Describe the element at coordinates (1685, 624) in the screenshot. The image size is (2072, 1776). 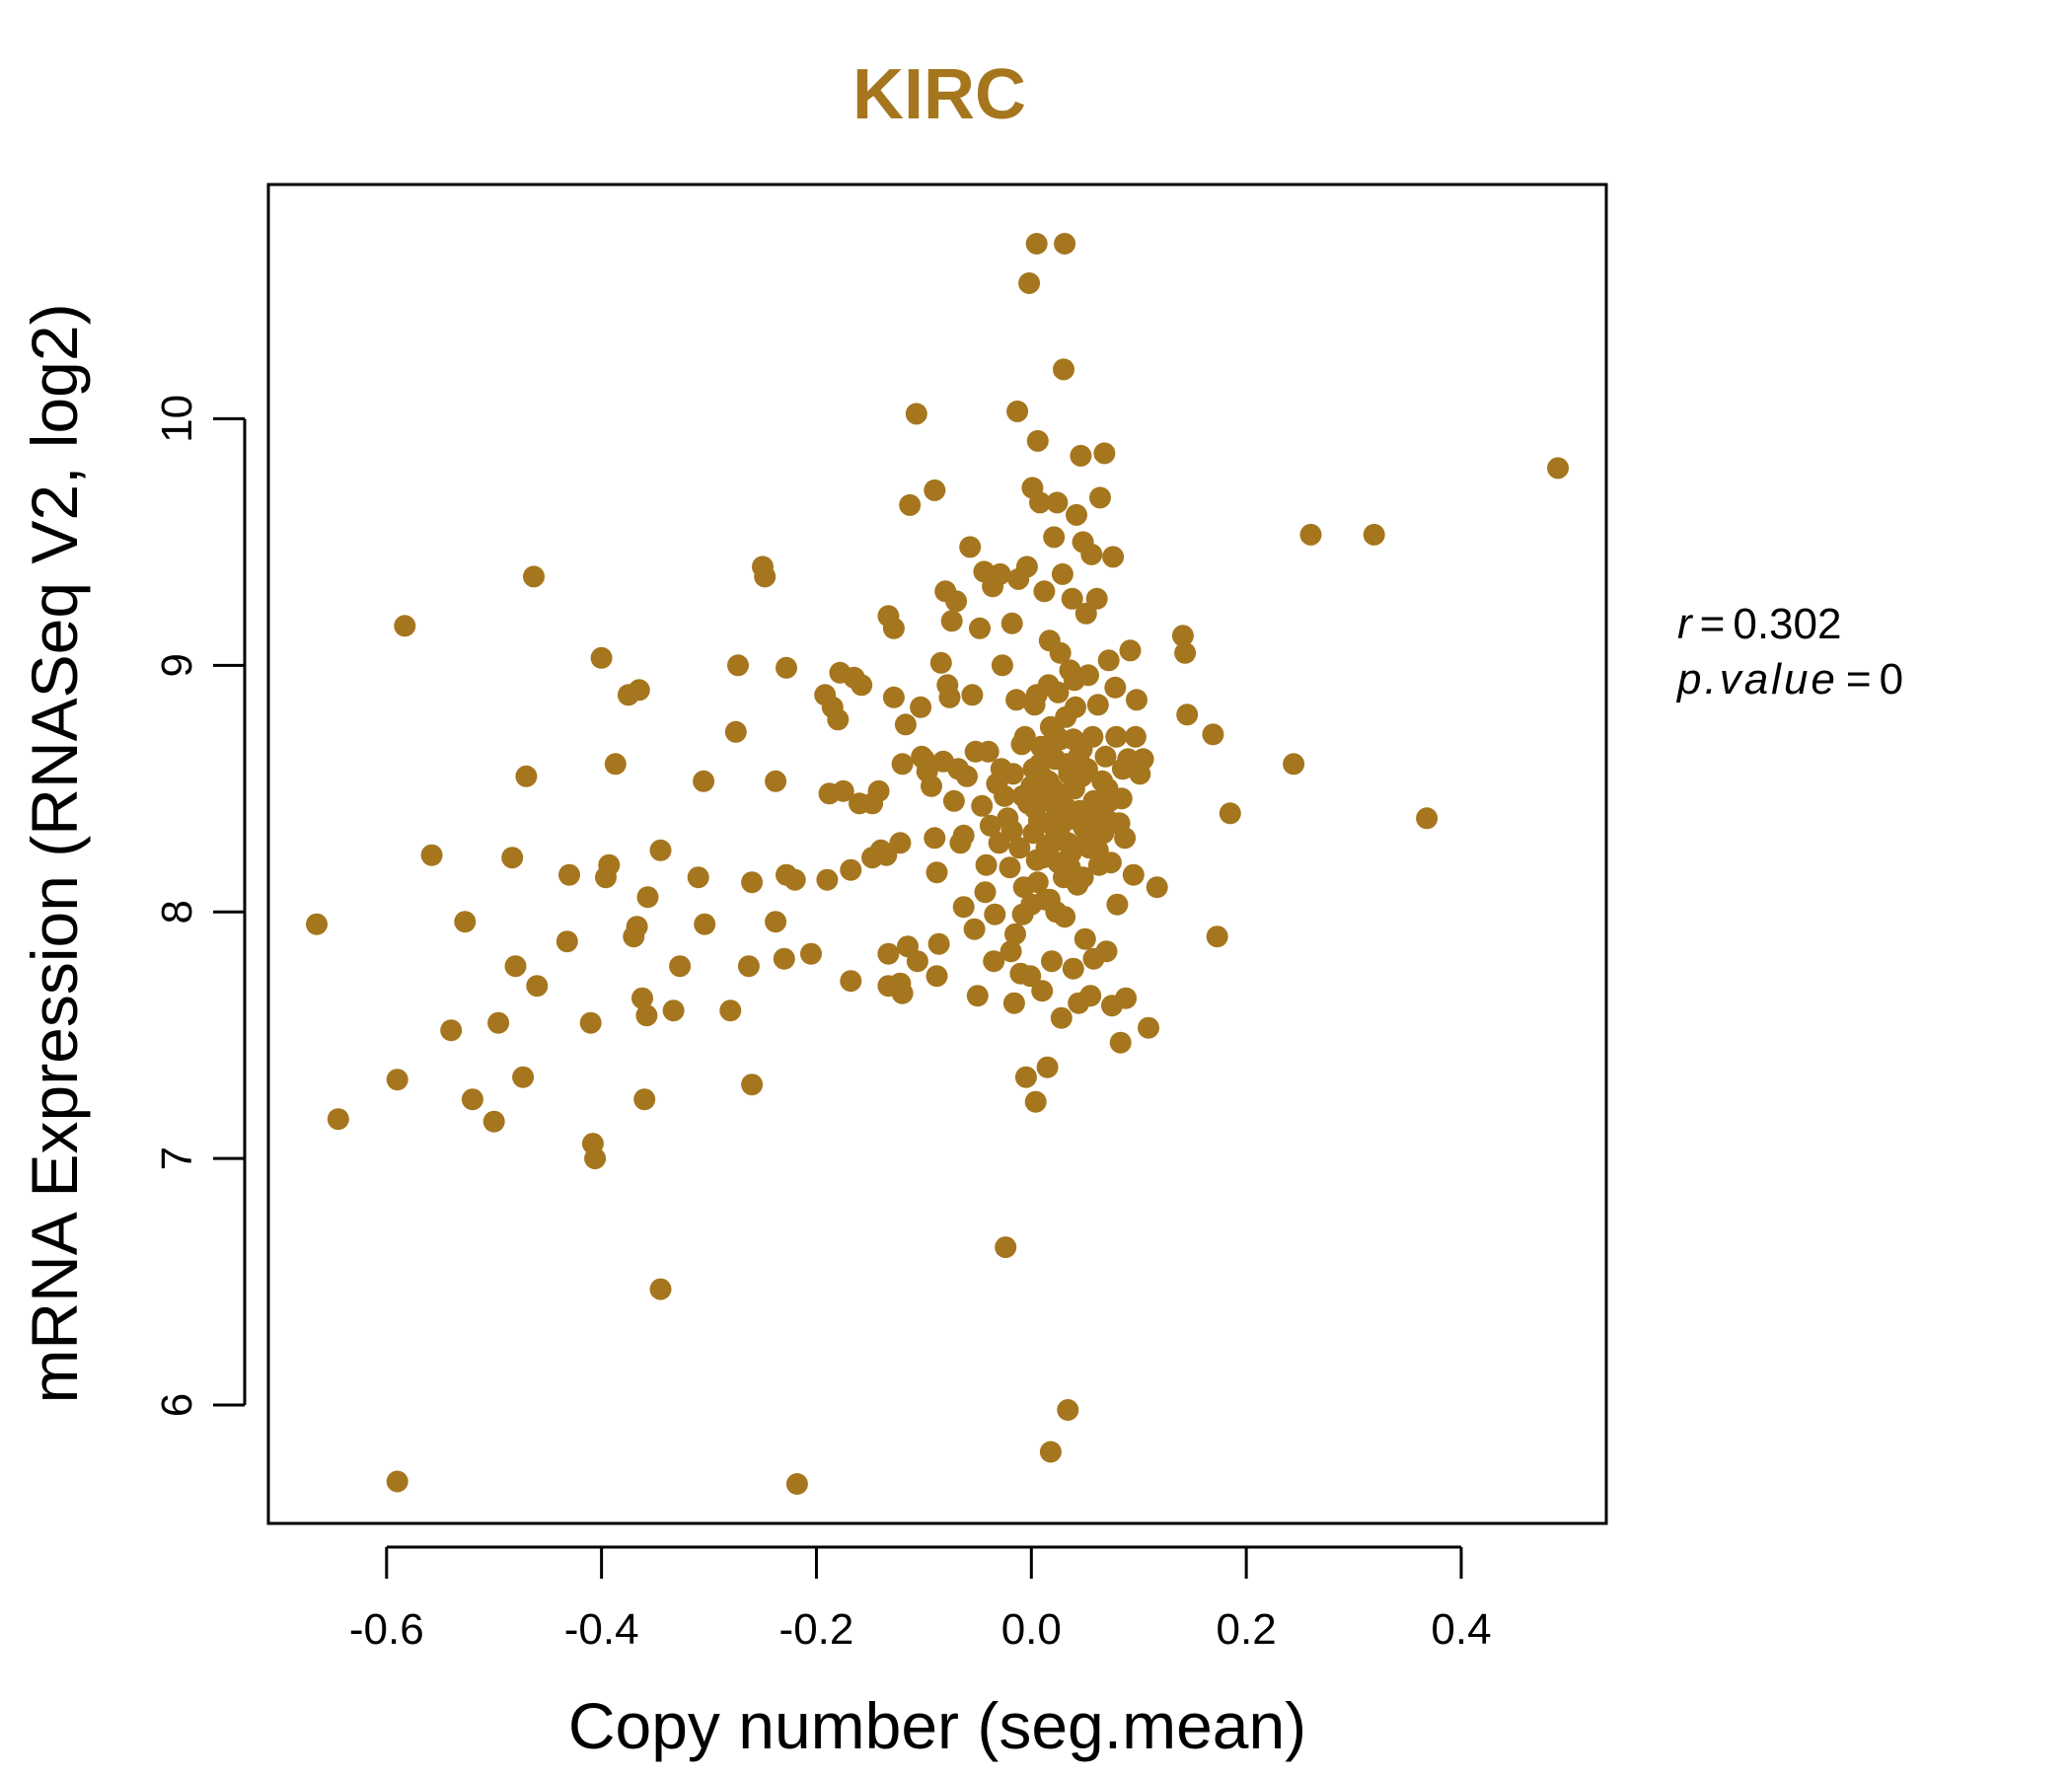
I see `r-label: r` at that location.